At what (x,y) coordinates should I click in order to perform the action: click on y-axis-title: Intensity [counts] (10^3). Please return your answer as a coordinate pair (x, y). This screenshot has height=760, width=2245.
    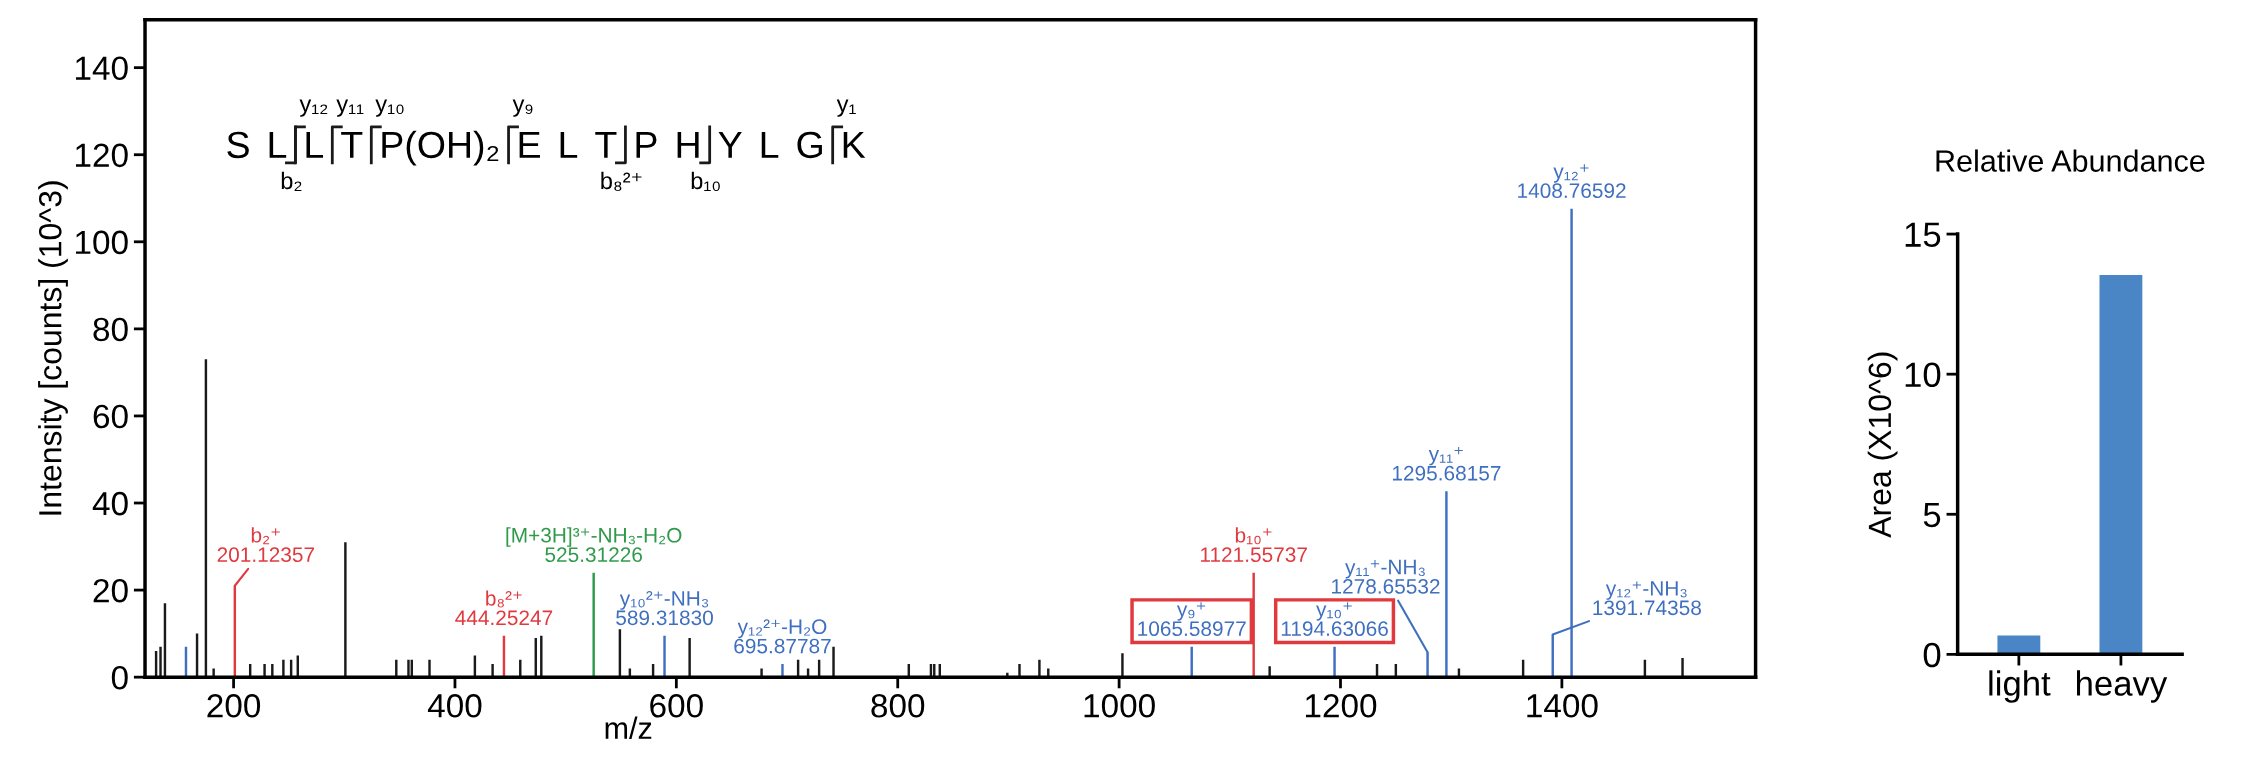
    Looking at the image, I should click on (53, 348).